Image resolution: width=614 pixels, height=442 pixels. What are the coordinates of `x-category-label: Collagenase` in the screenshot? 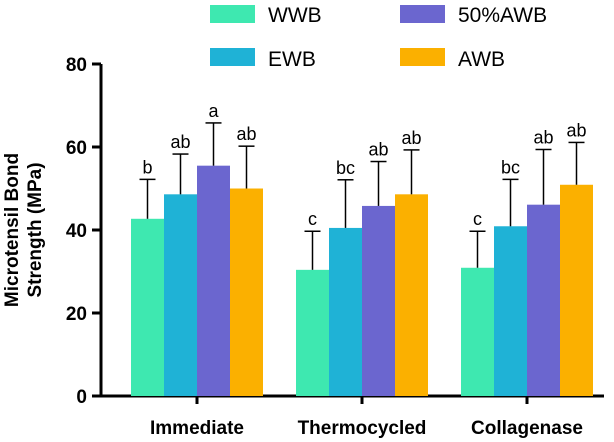 It's located at (527, 428).